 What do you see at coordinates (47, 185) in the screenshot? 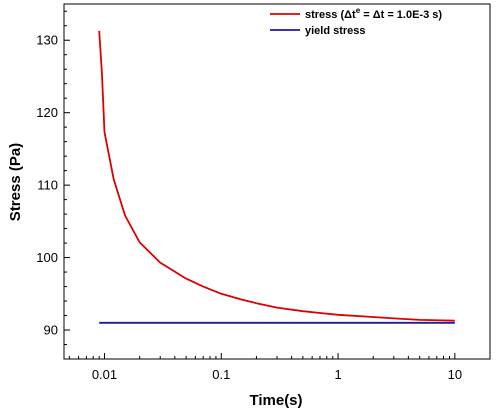
I see `y-tick-label: 110` at bounding box center [47, 185].